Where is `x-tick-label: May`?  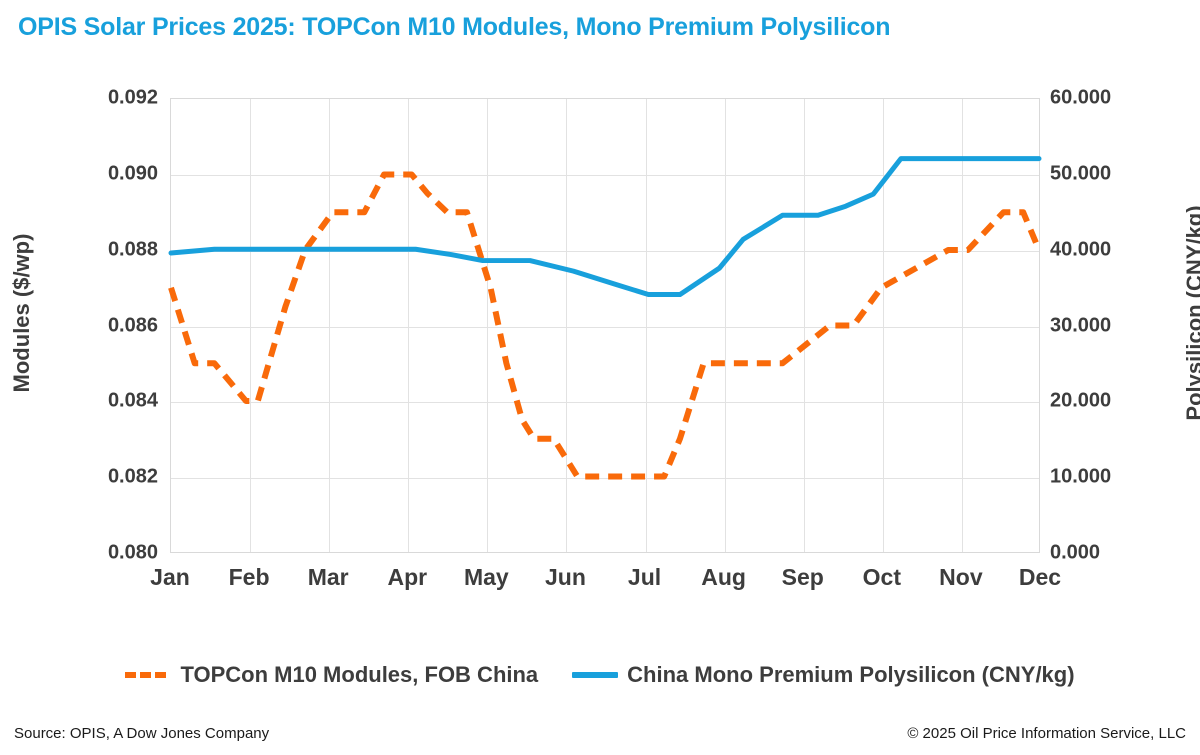
x-tick-label: May is located at coordinates (486, 577).